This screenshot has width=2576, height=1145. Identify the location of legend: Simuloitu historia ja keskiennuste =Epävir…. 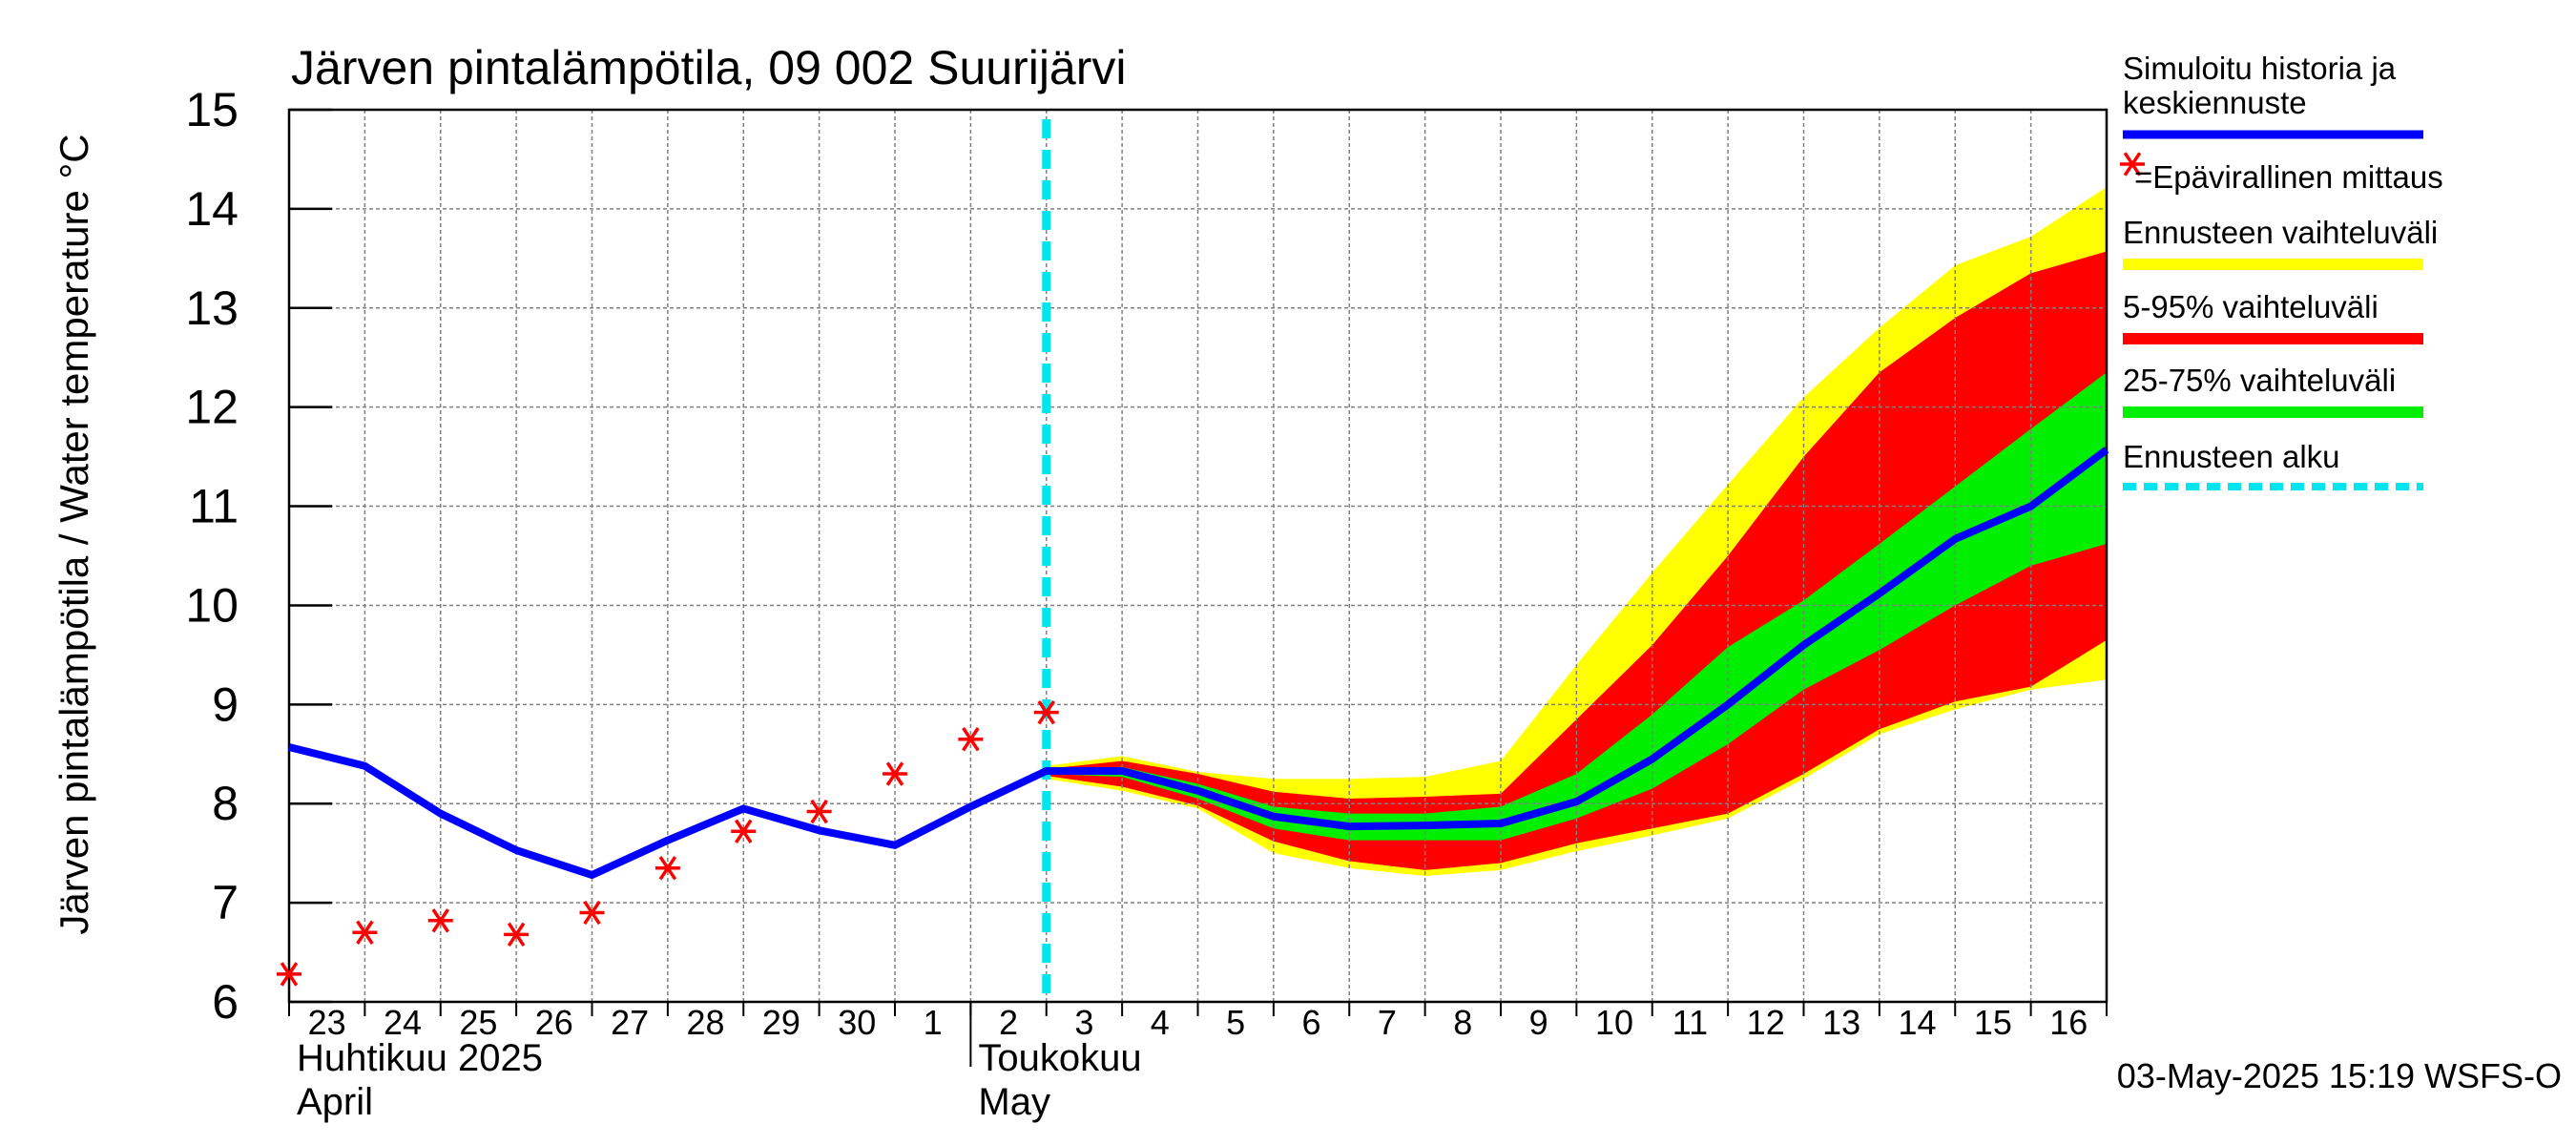
(2281, 270).